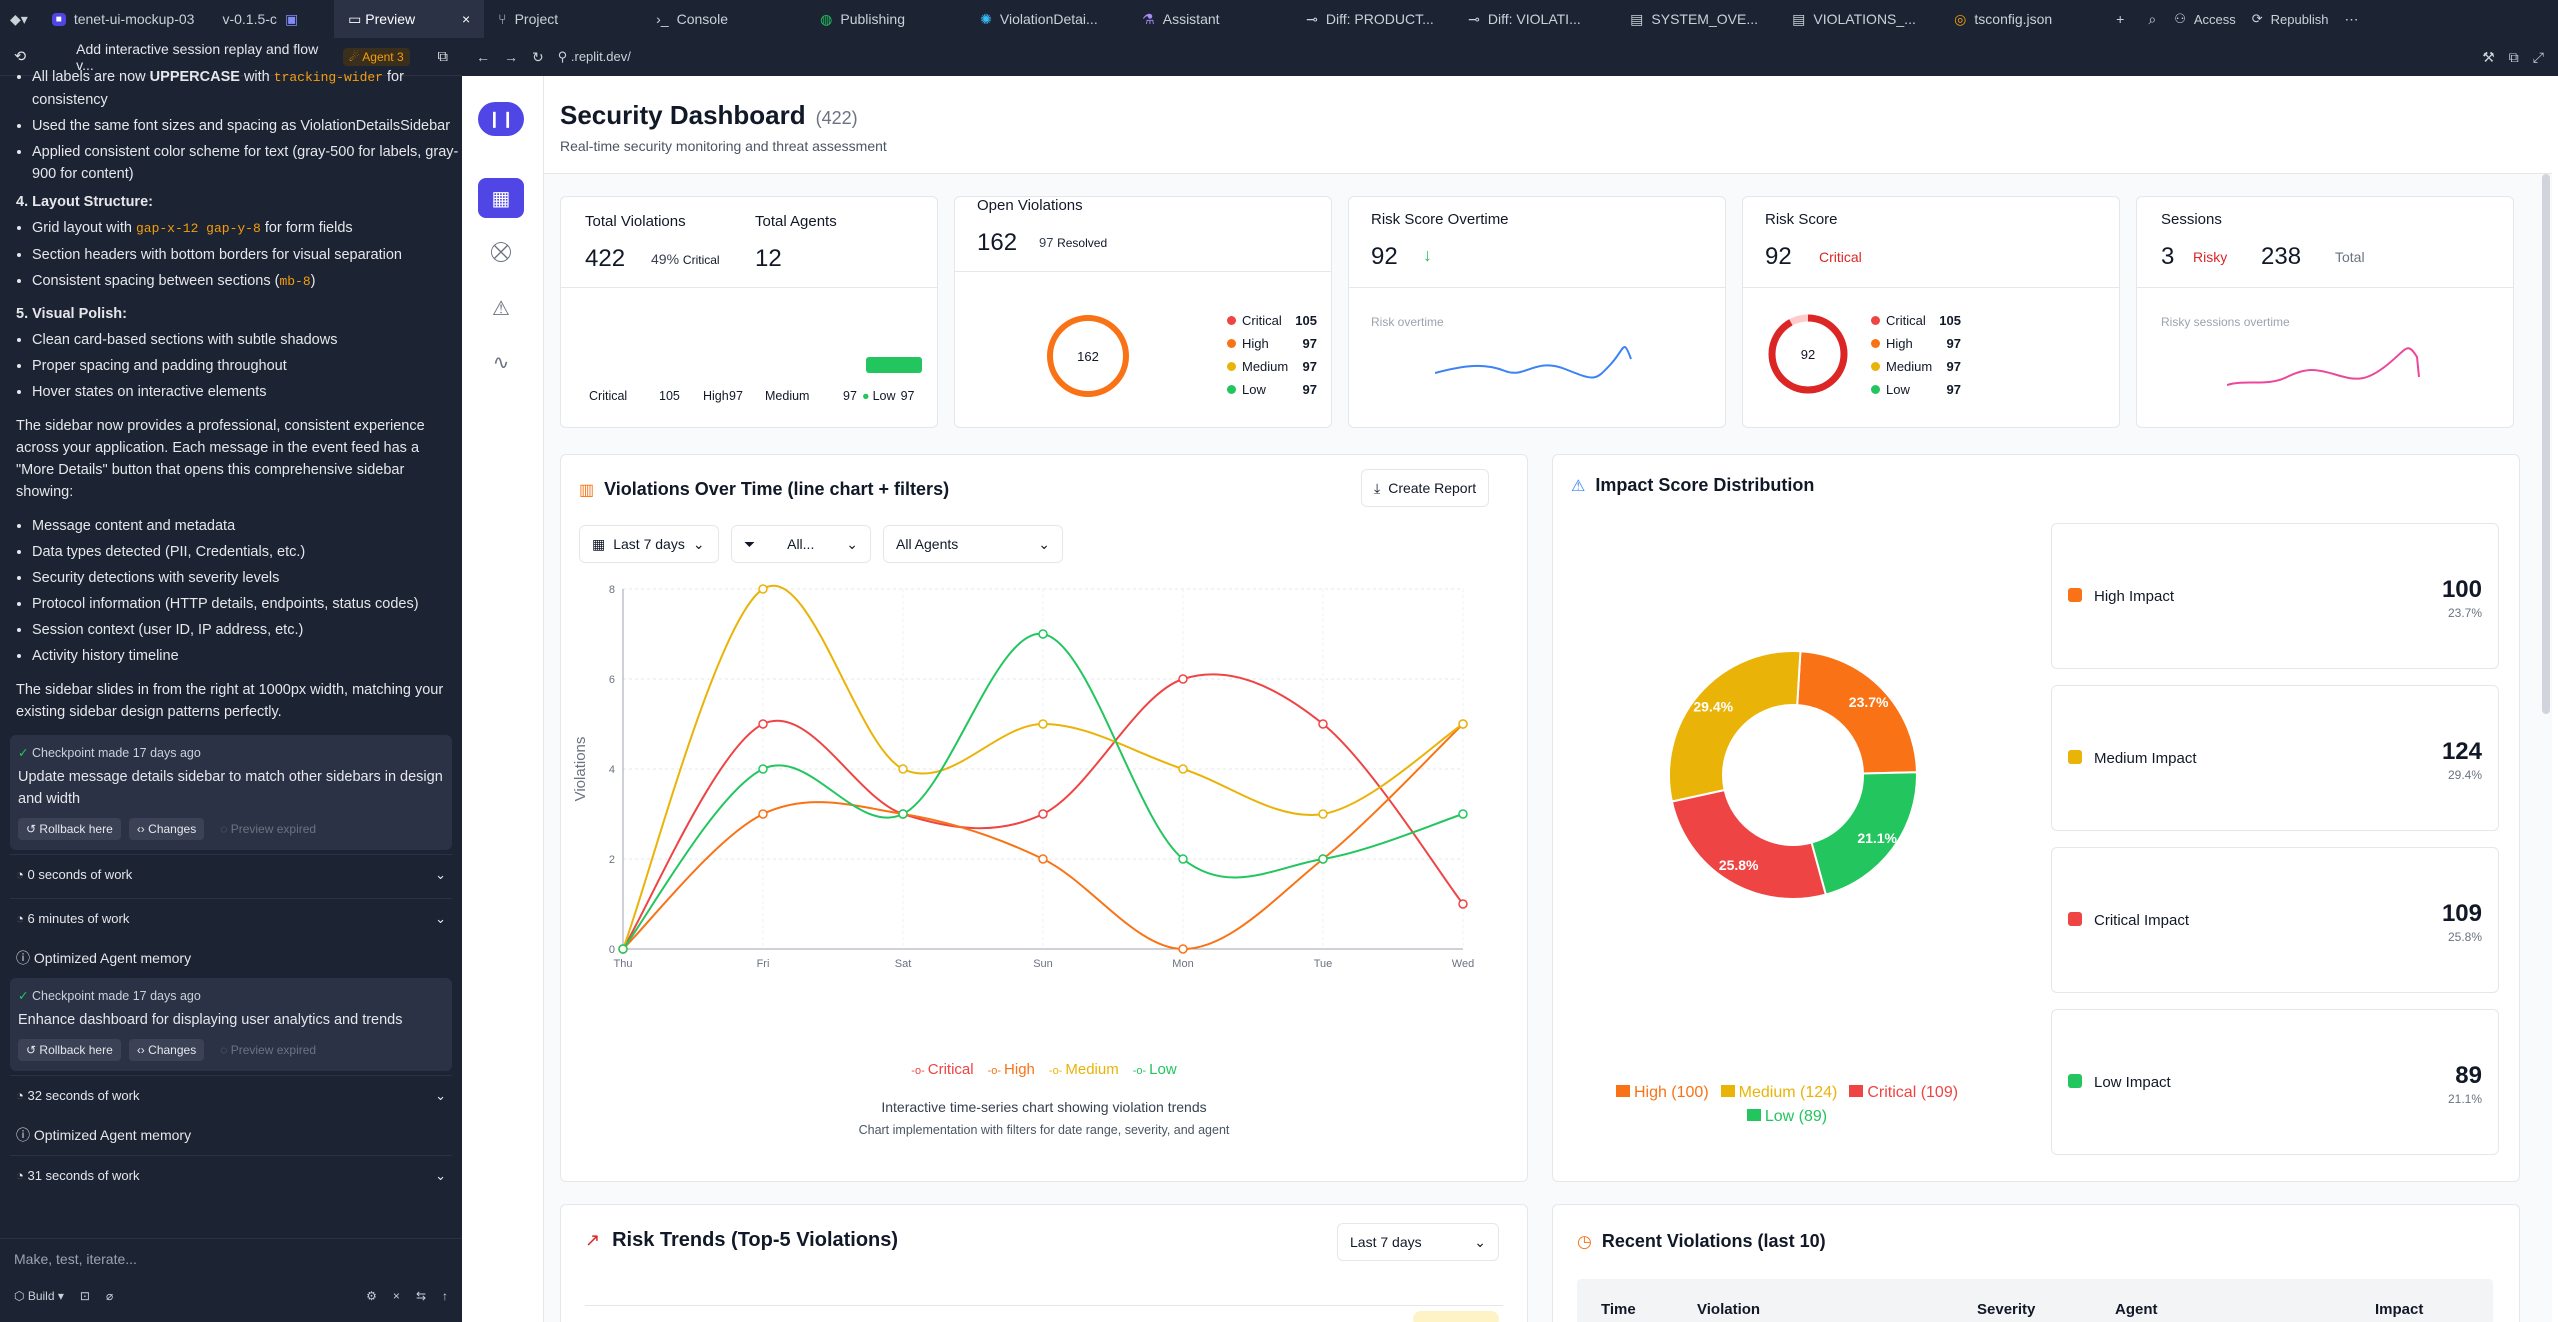  What do you see at coordinates (1456, 1316) in the screenshot?
I see `status-chip` at bounding box center [1456, 1316].